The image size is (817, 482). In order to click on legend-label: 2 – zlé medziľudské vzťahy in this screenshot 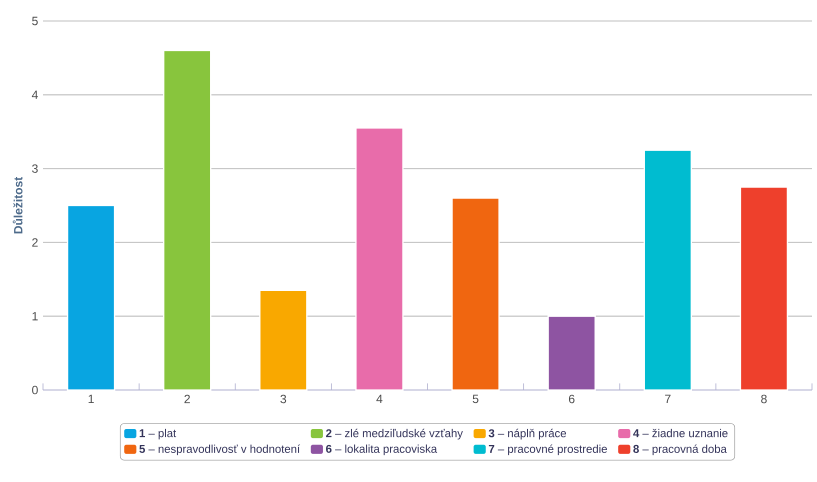, I will do `click(394, 434)`.